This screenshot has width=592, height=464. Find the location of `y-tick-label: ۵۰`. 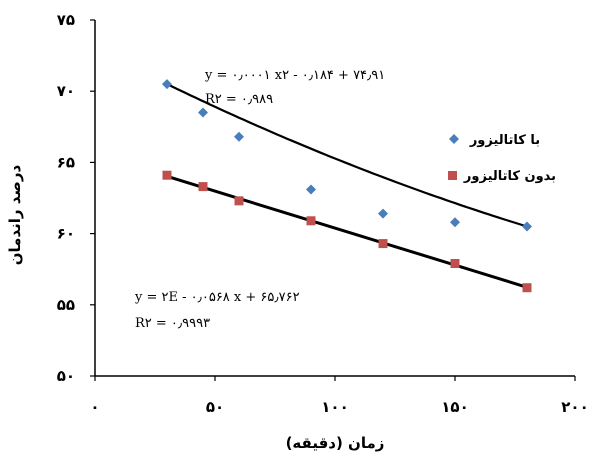

y-tick-label: ۵۰ is located at coordinates (66, 376).